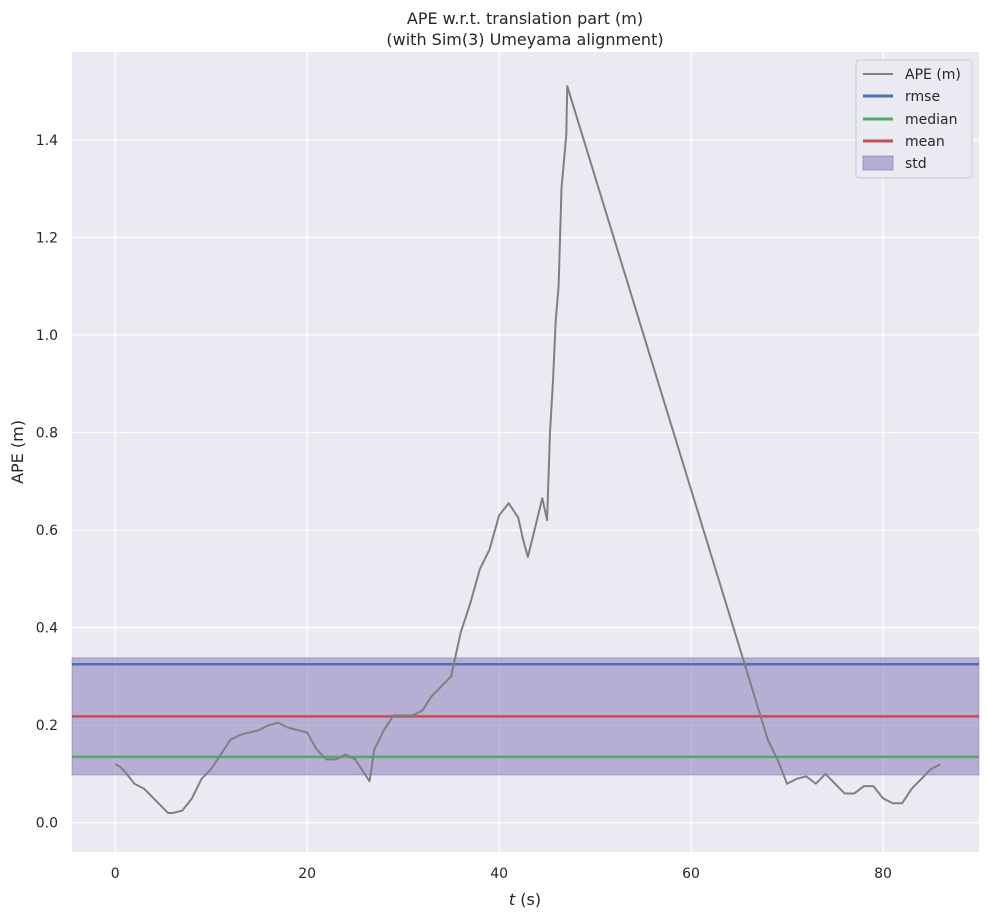 This screenshot has height=917, width=989. I want to click on legend-swatch-std, so click(878, 163).